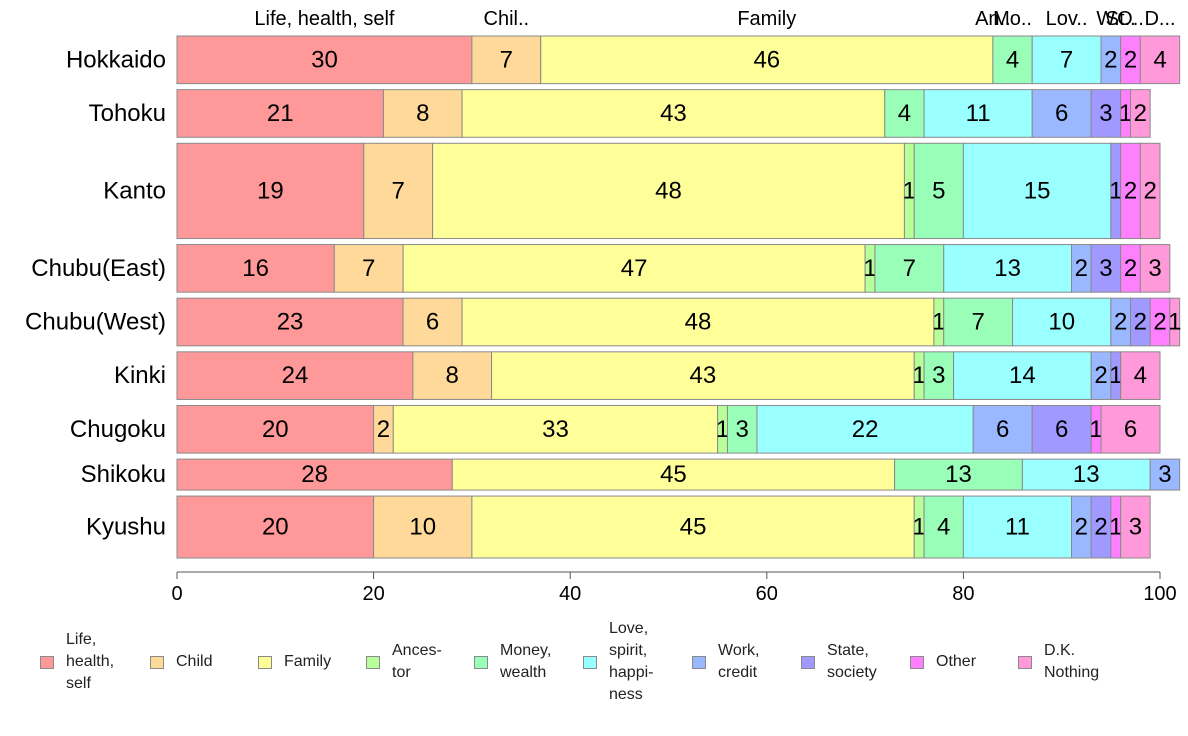 The image size is (1188, 736). I want to click on category-label: Kinki, so click(140, 375).